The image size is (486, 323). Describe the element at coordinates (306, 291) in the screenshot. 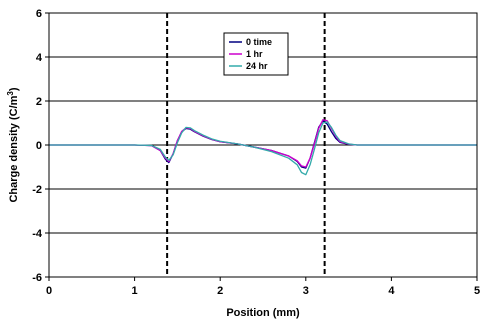

I see `x-tick-label-3: 3` at that location.